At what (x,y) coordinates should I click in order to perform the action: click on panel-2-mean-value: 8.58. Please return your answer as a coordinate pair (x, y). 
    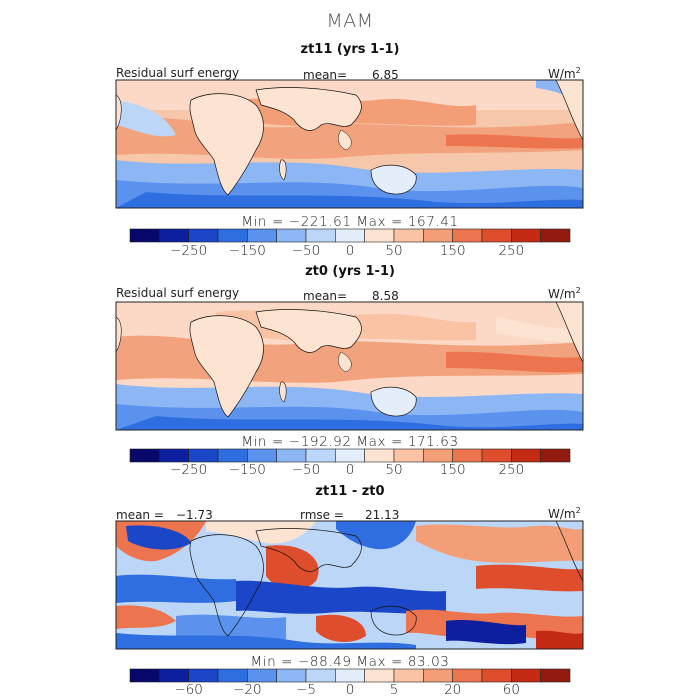
    Looking at the image, I should click on (385, 296).